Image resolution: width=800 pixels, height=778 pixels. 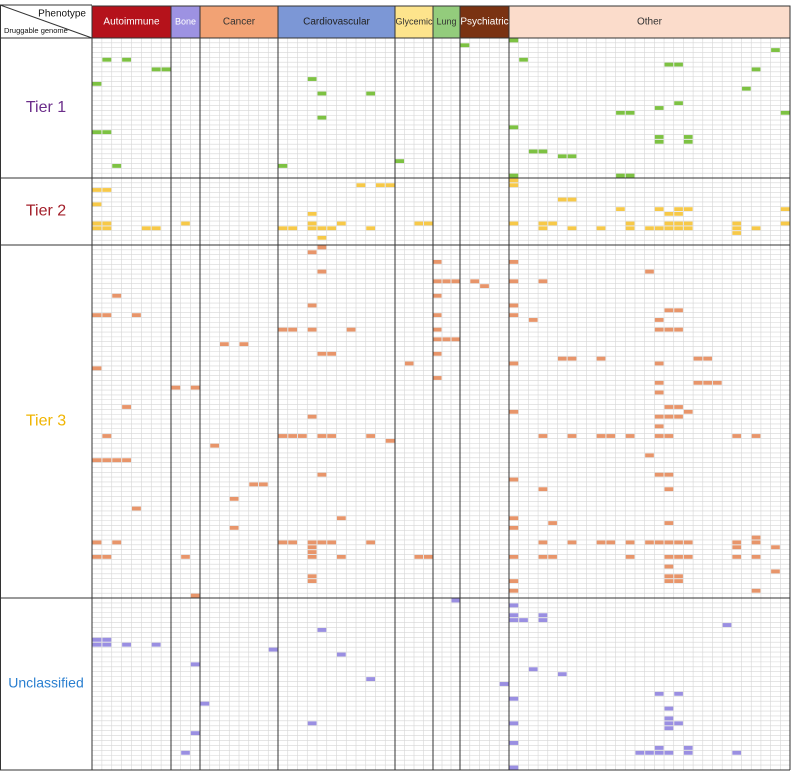 I want to click on phenotype-name: Other, so click(x=650, y=22).